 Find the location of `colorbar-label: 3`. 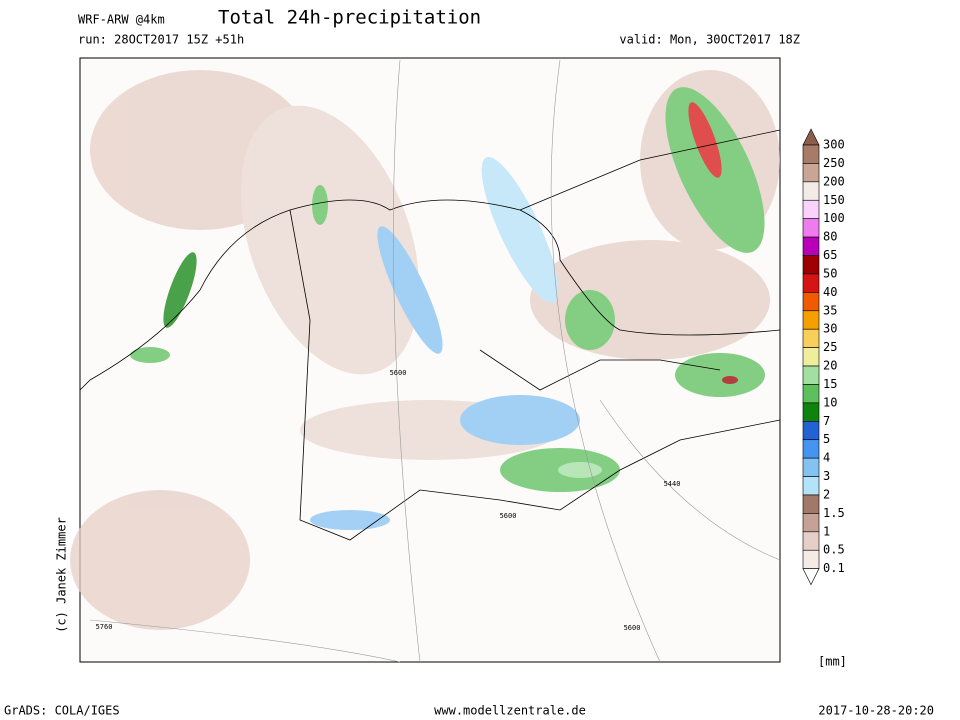

colorbar-label: 3 is located at coordinates (826, 476).